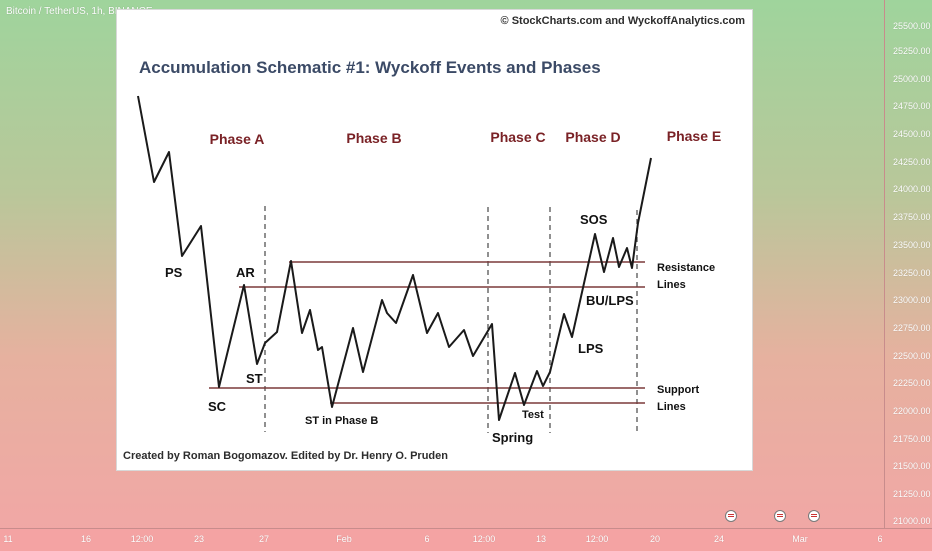 The height and width of the screenshot is (551, 932). What do you see at coordinates (694, 136) in the screenshot?
I see `phase-e-label: Phase E` at bounding box center [694, 136].